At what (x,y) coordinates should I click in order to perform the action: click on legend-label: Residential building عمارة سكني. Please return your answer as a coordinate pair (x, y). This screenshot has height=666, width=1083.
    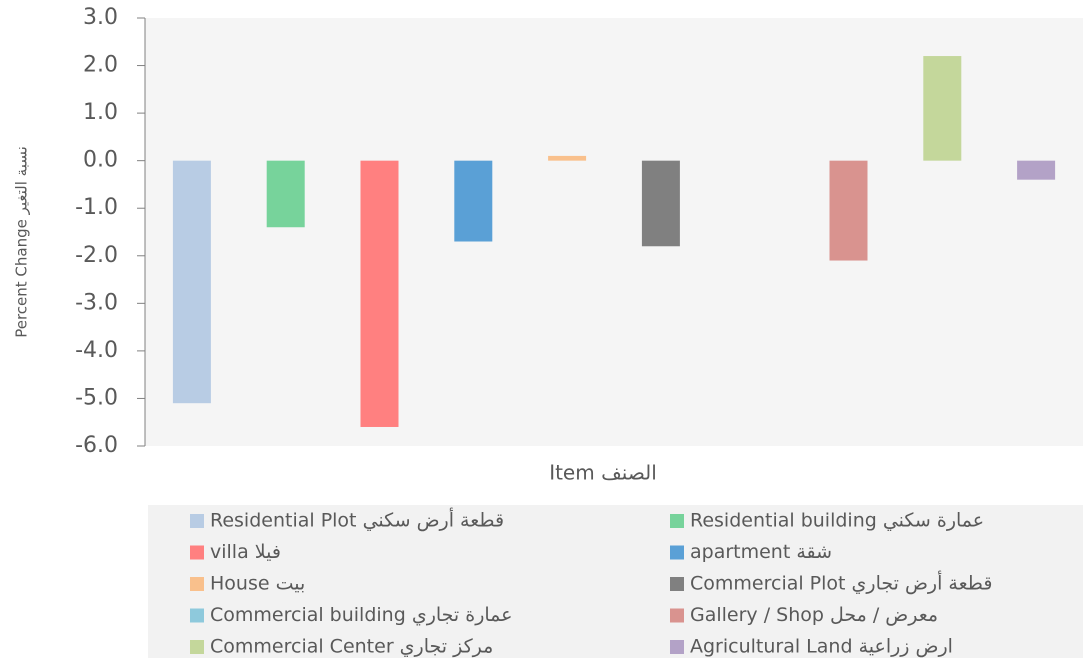
    Looking at the image, I should click on (837, 521).